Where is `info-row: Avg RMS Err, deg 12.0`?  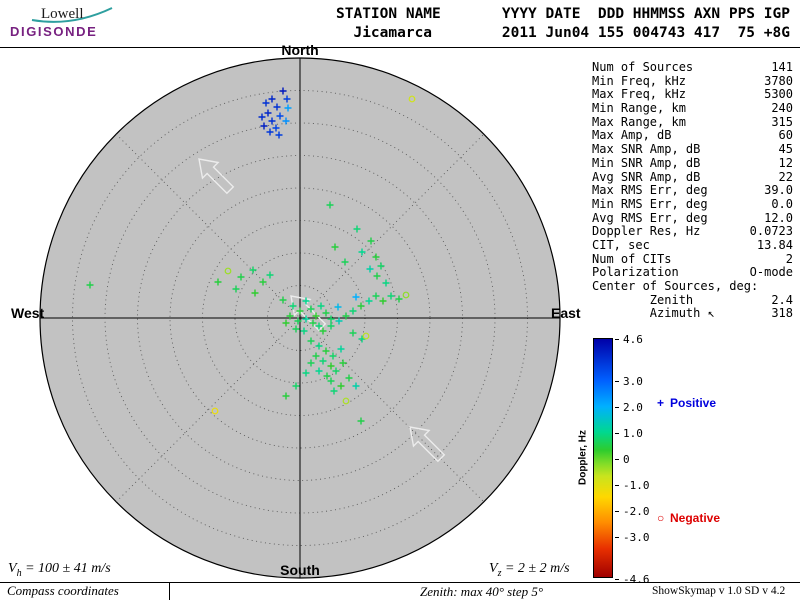
info-row: Avg RMS Err, deg 12.0 is located at coordinates (692, 218).